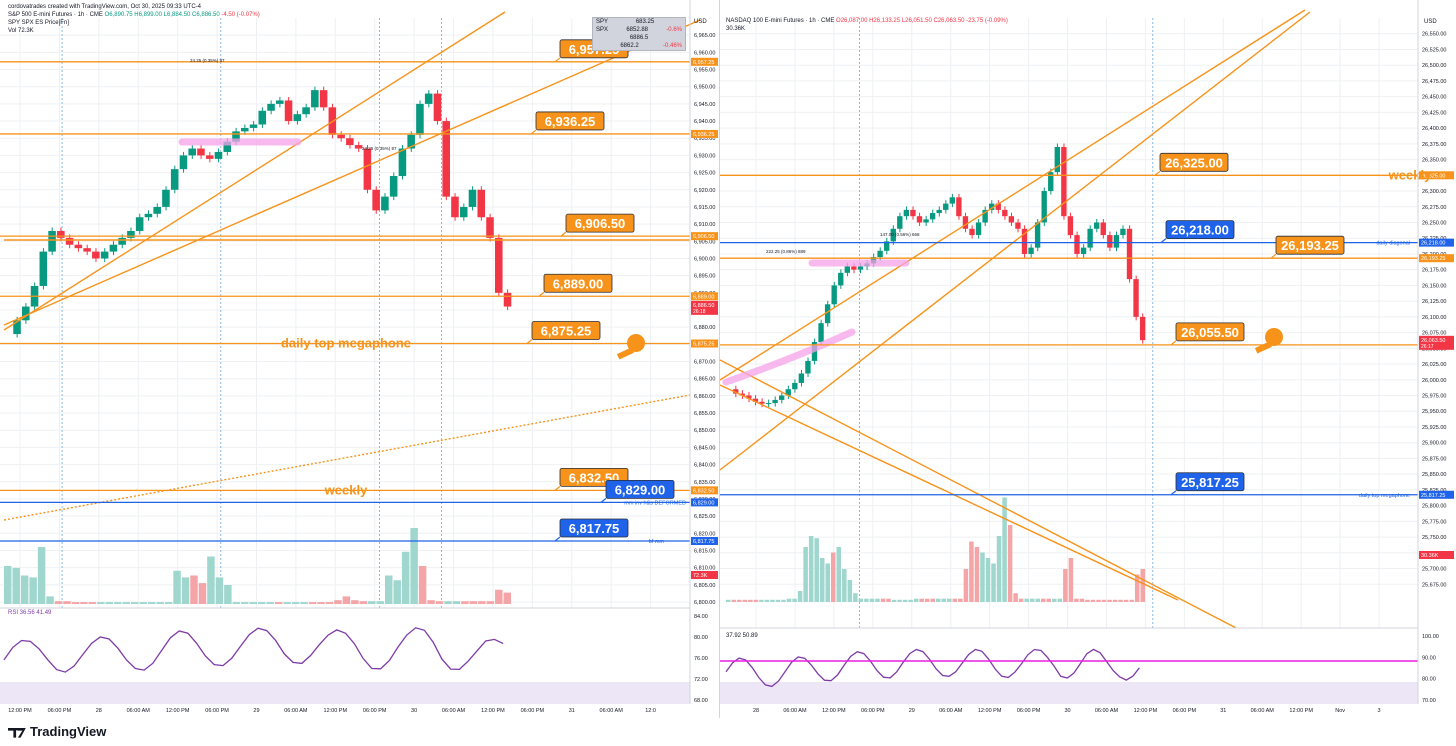 The width and height of the screenshot is (1456, 746). Describe the element at coordinates (701, 638) in the screenshot. I see `rsi-tick-label: 80.00` at that location.